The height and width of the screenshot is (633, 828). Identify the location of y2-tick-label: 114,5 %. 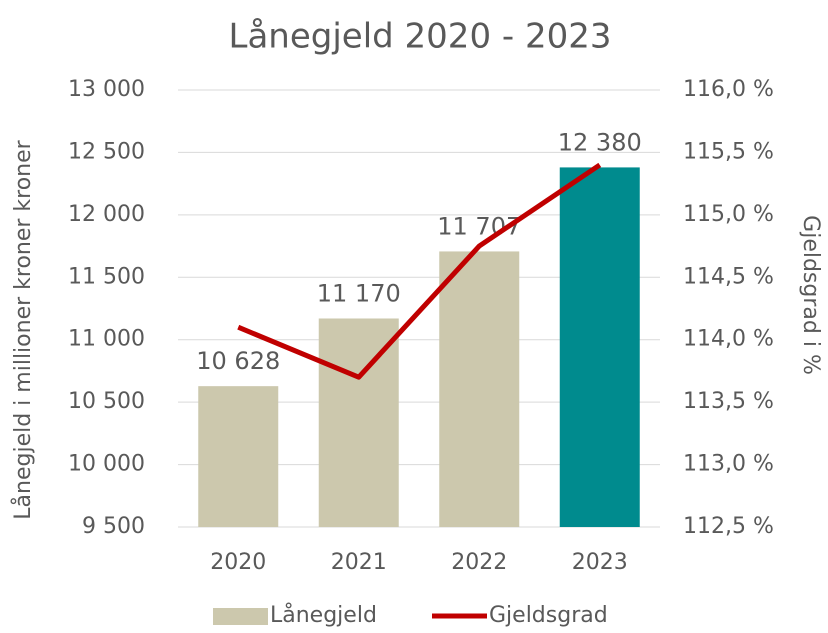
(728, 276).